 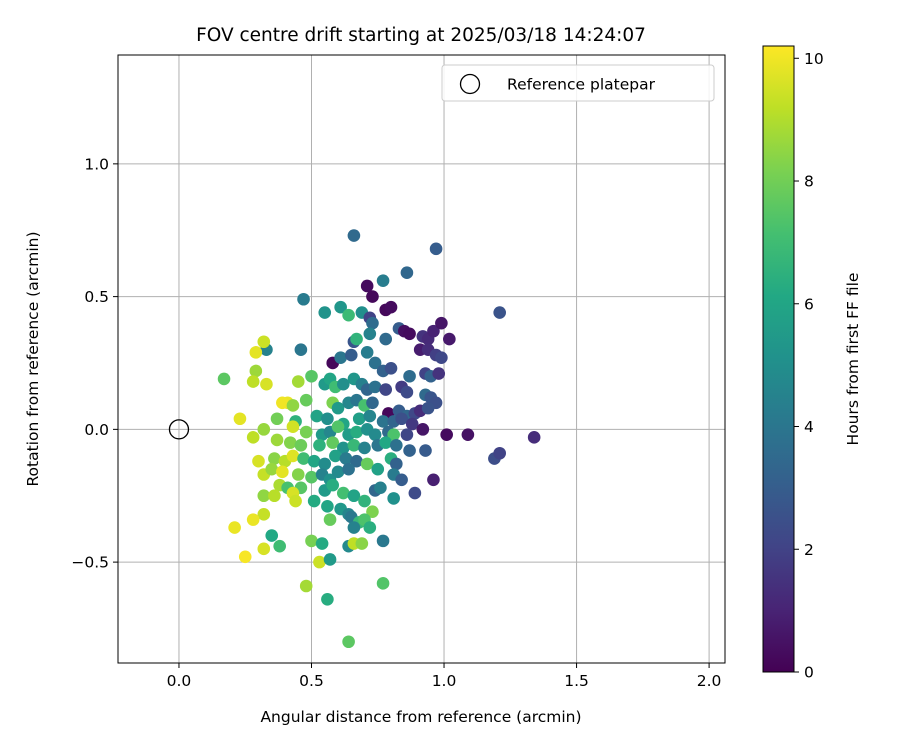 I want to click on x-axis-label: Angular distance from reference (arcmin), so click(x=420, y=717).